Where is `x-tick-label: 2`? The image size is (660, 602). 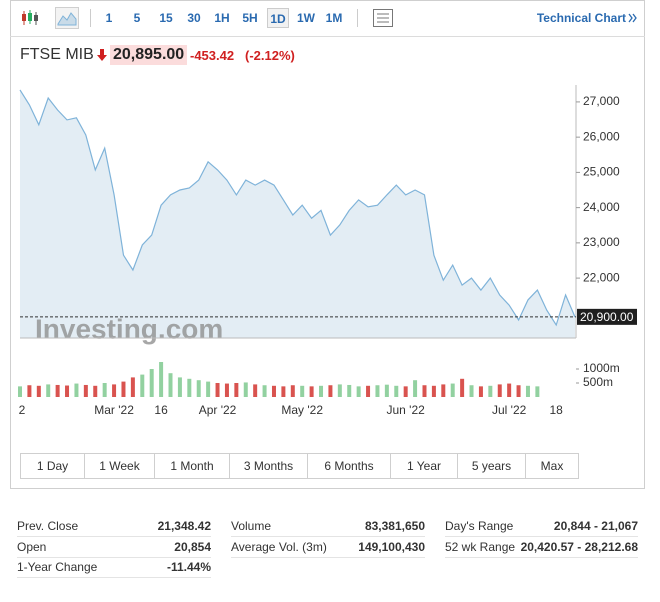 x-tick-label: 2 is located at coordinates (22, 410).